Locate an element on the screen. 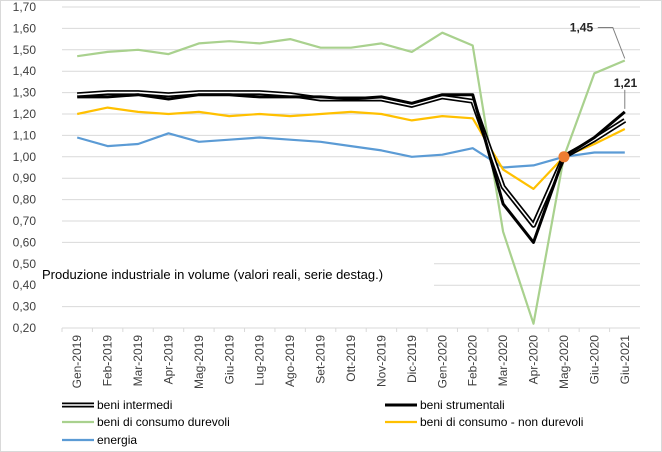 This screenshot has height=452, width=662. highlight-marker is located at coordinates (564, 157).